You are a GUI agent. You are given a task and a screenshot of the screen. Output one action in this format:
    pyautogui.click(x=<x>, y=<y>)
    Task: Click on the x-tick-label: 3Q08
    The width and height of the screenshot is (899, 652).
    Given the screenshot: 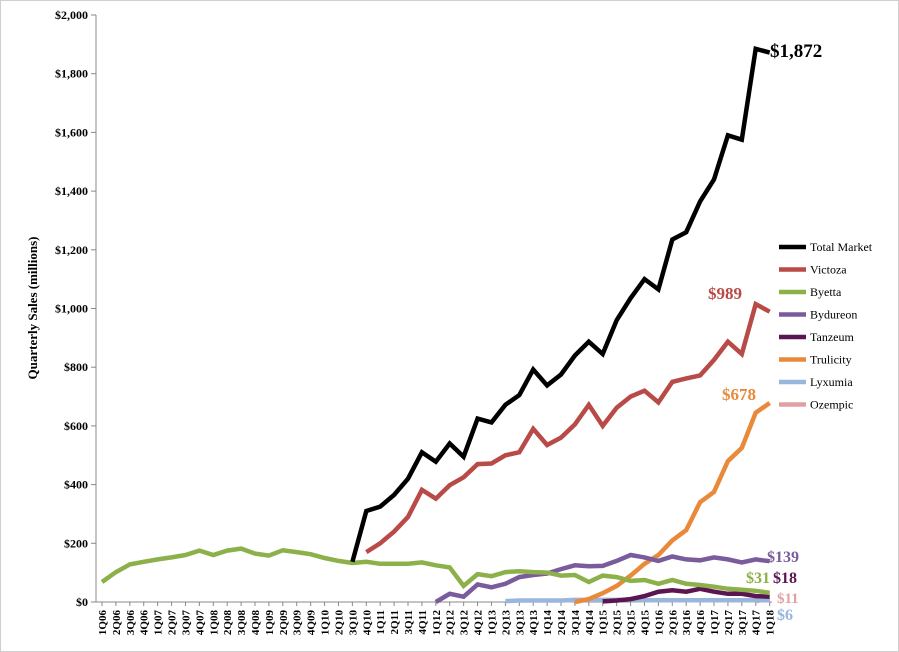 What is the action you would take?
    pyautogui.click(x=242, y=623)
    